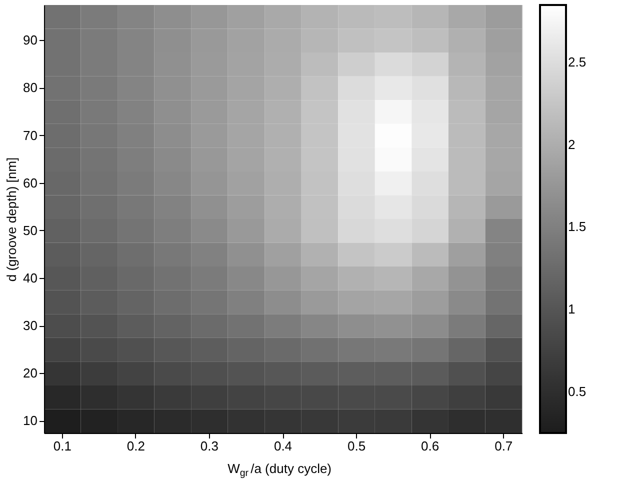  What do you see at coordinates (30, 373) in the screenshot?
I see `y-tick-label: 20` at bounding box center [30, 373].